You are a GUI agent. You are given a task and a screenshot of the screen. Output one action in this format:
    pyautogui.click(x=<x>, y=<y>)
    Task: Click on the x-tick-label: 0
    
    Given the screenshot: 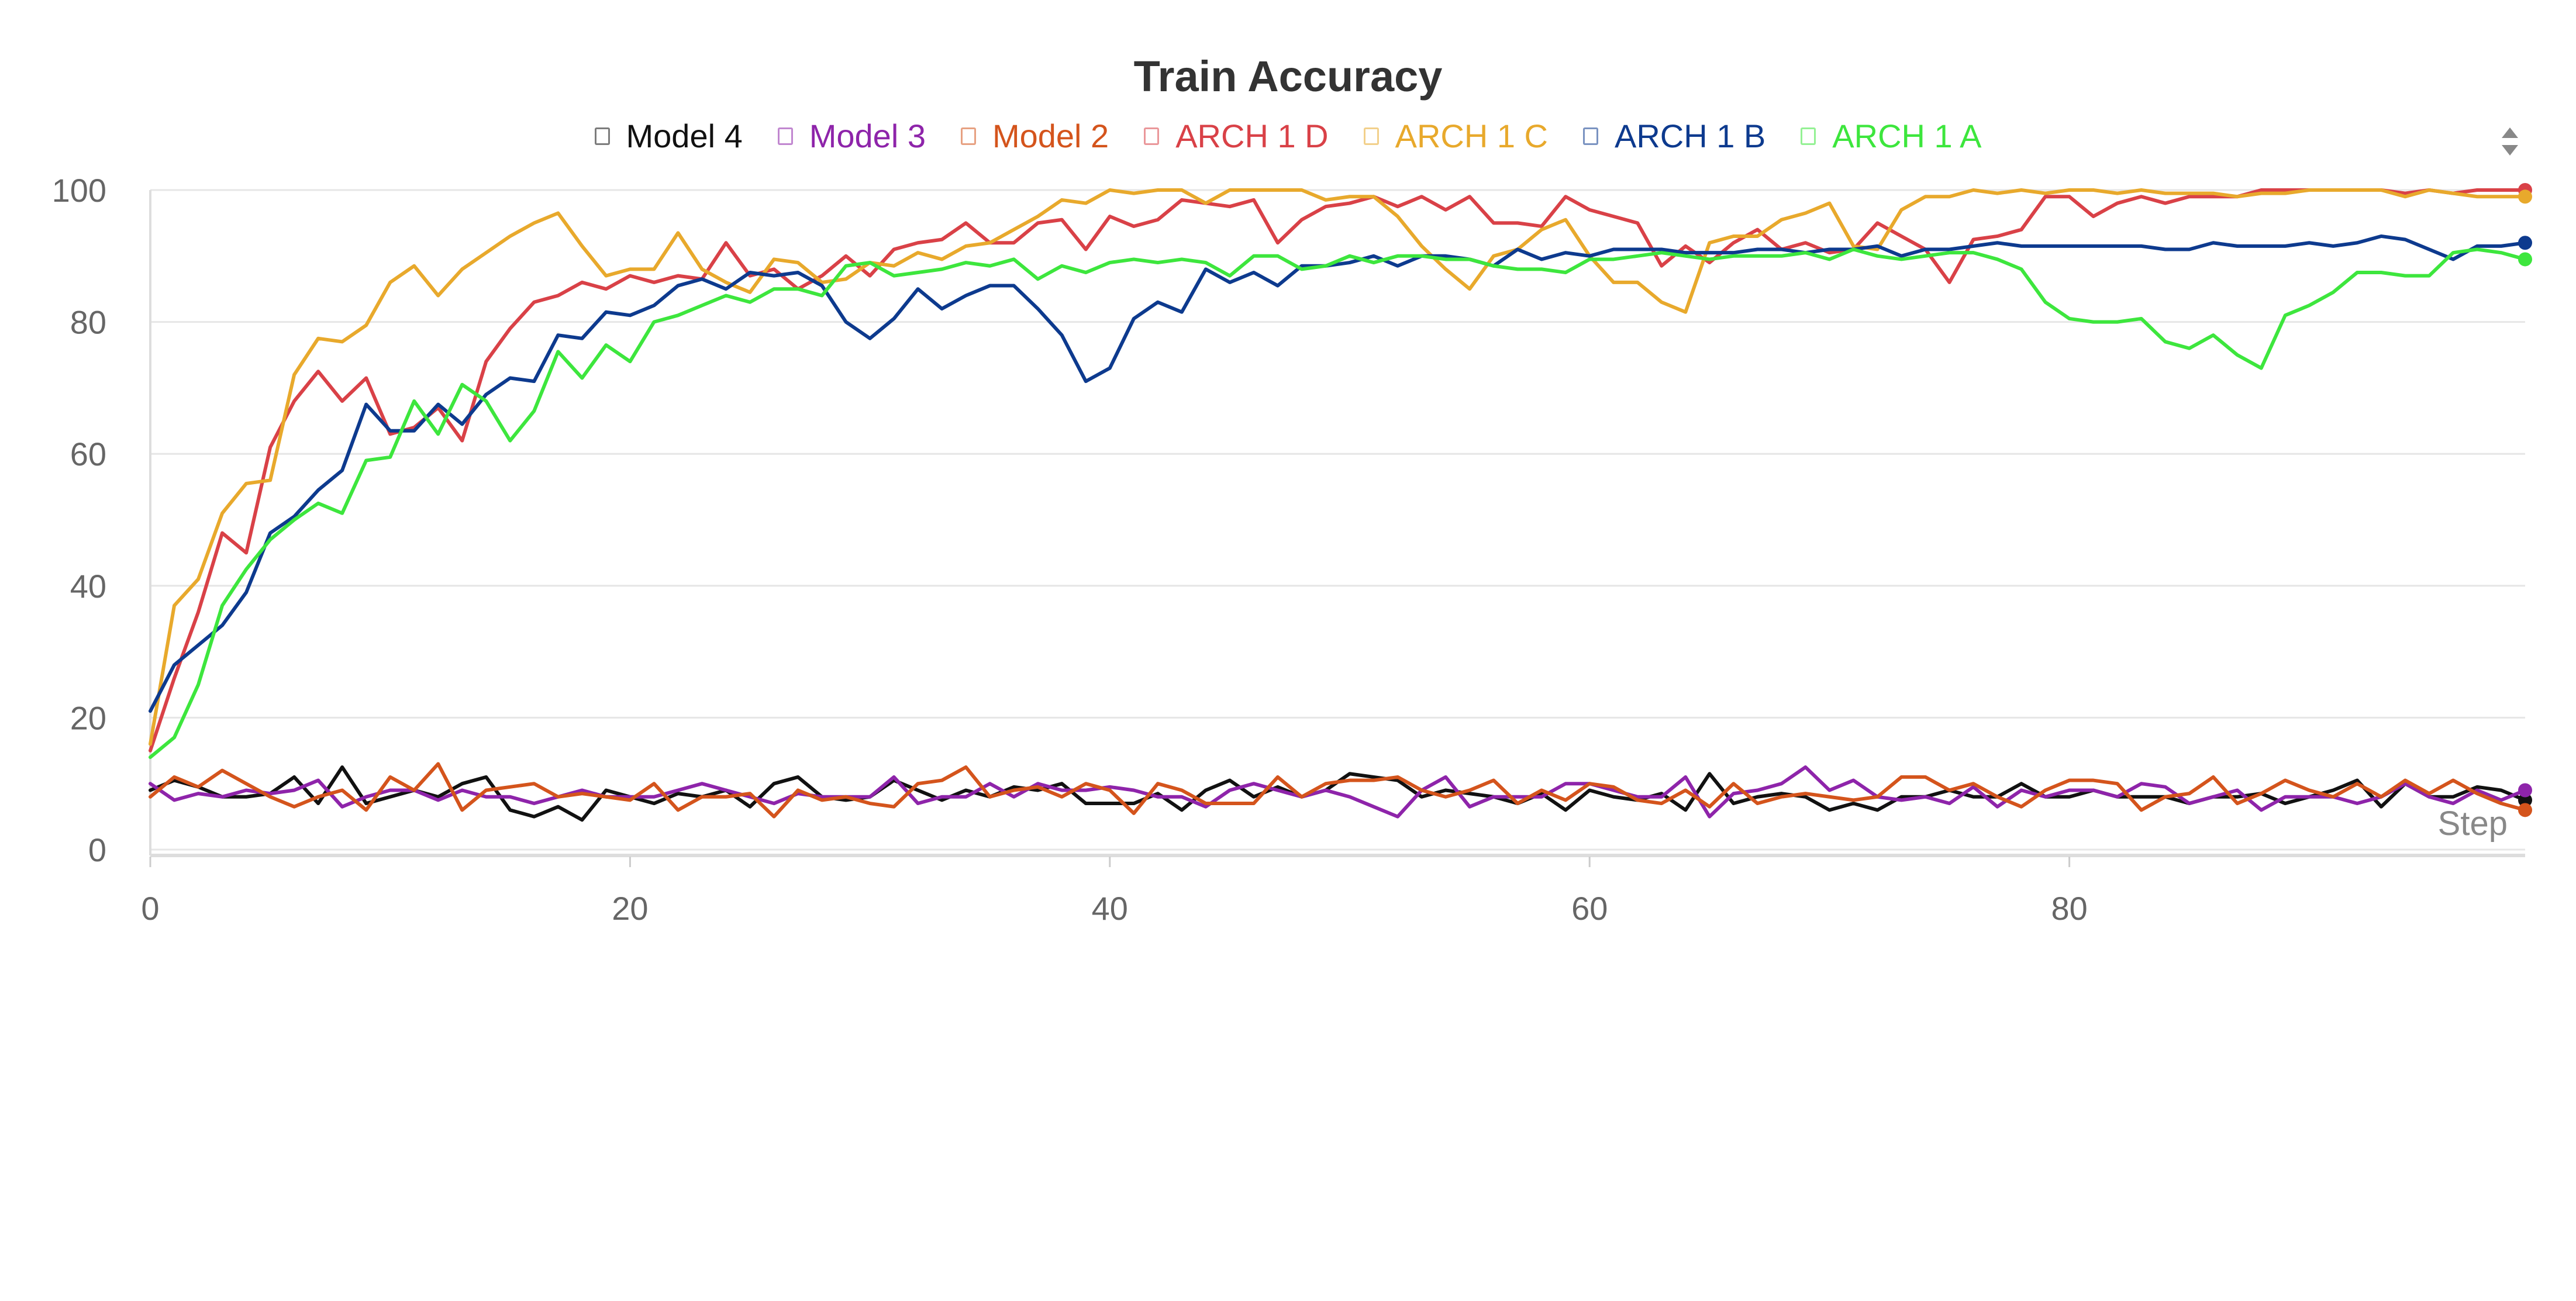 What is the action you would take?
    pyautogui.click(x=150, y=908)
    